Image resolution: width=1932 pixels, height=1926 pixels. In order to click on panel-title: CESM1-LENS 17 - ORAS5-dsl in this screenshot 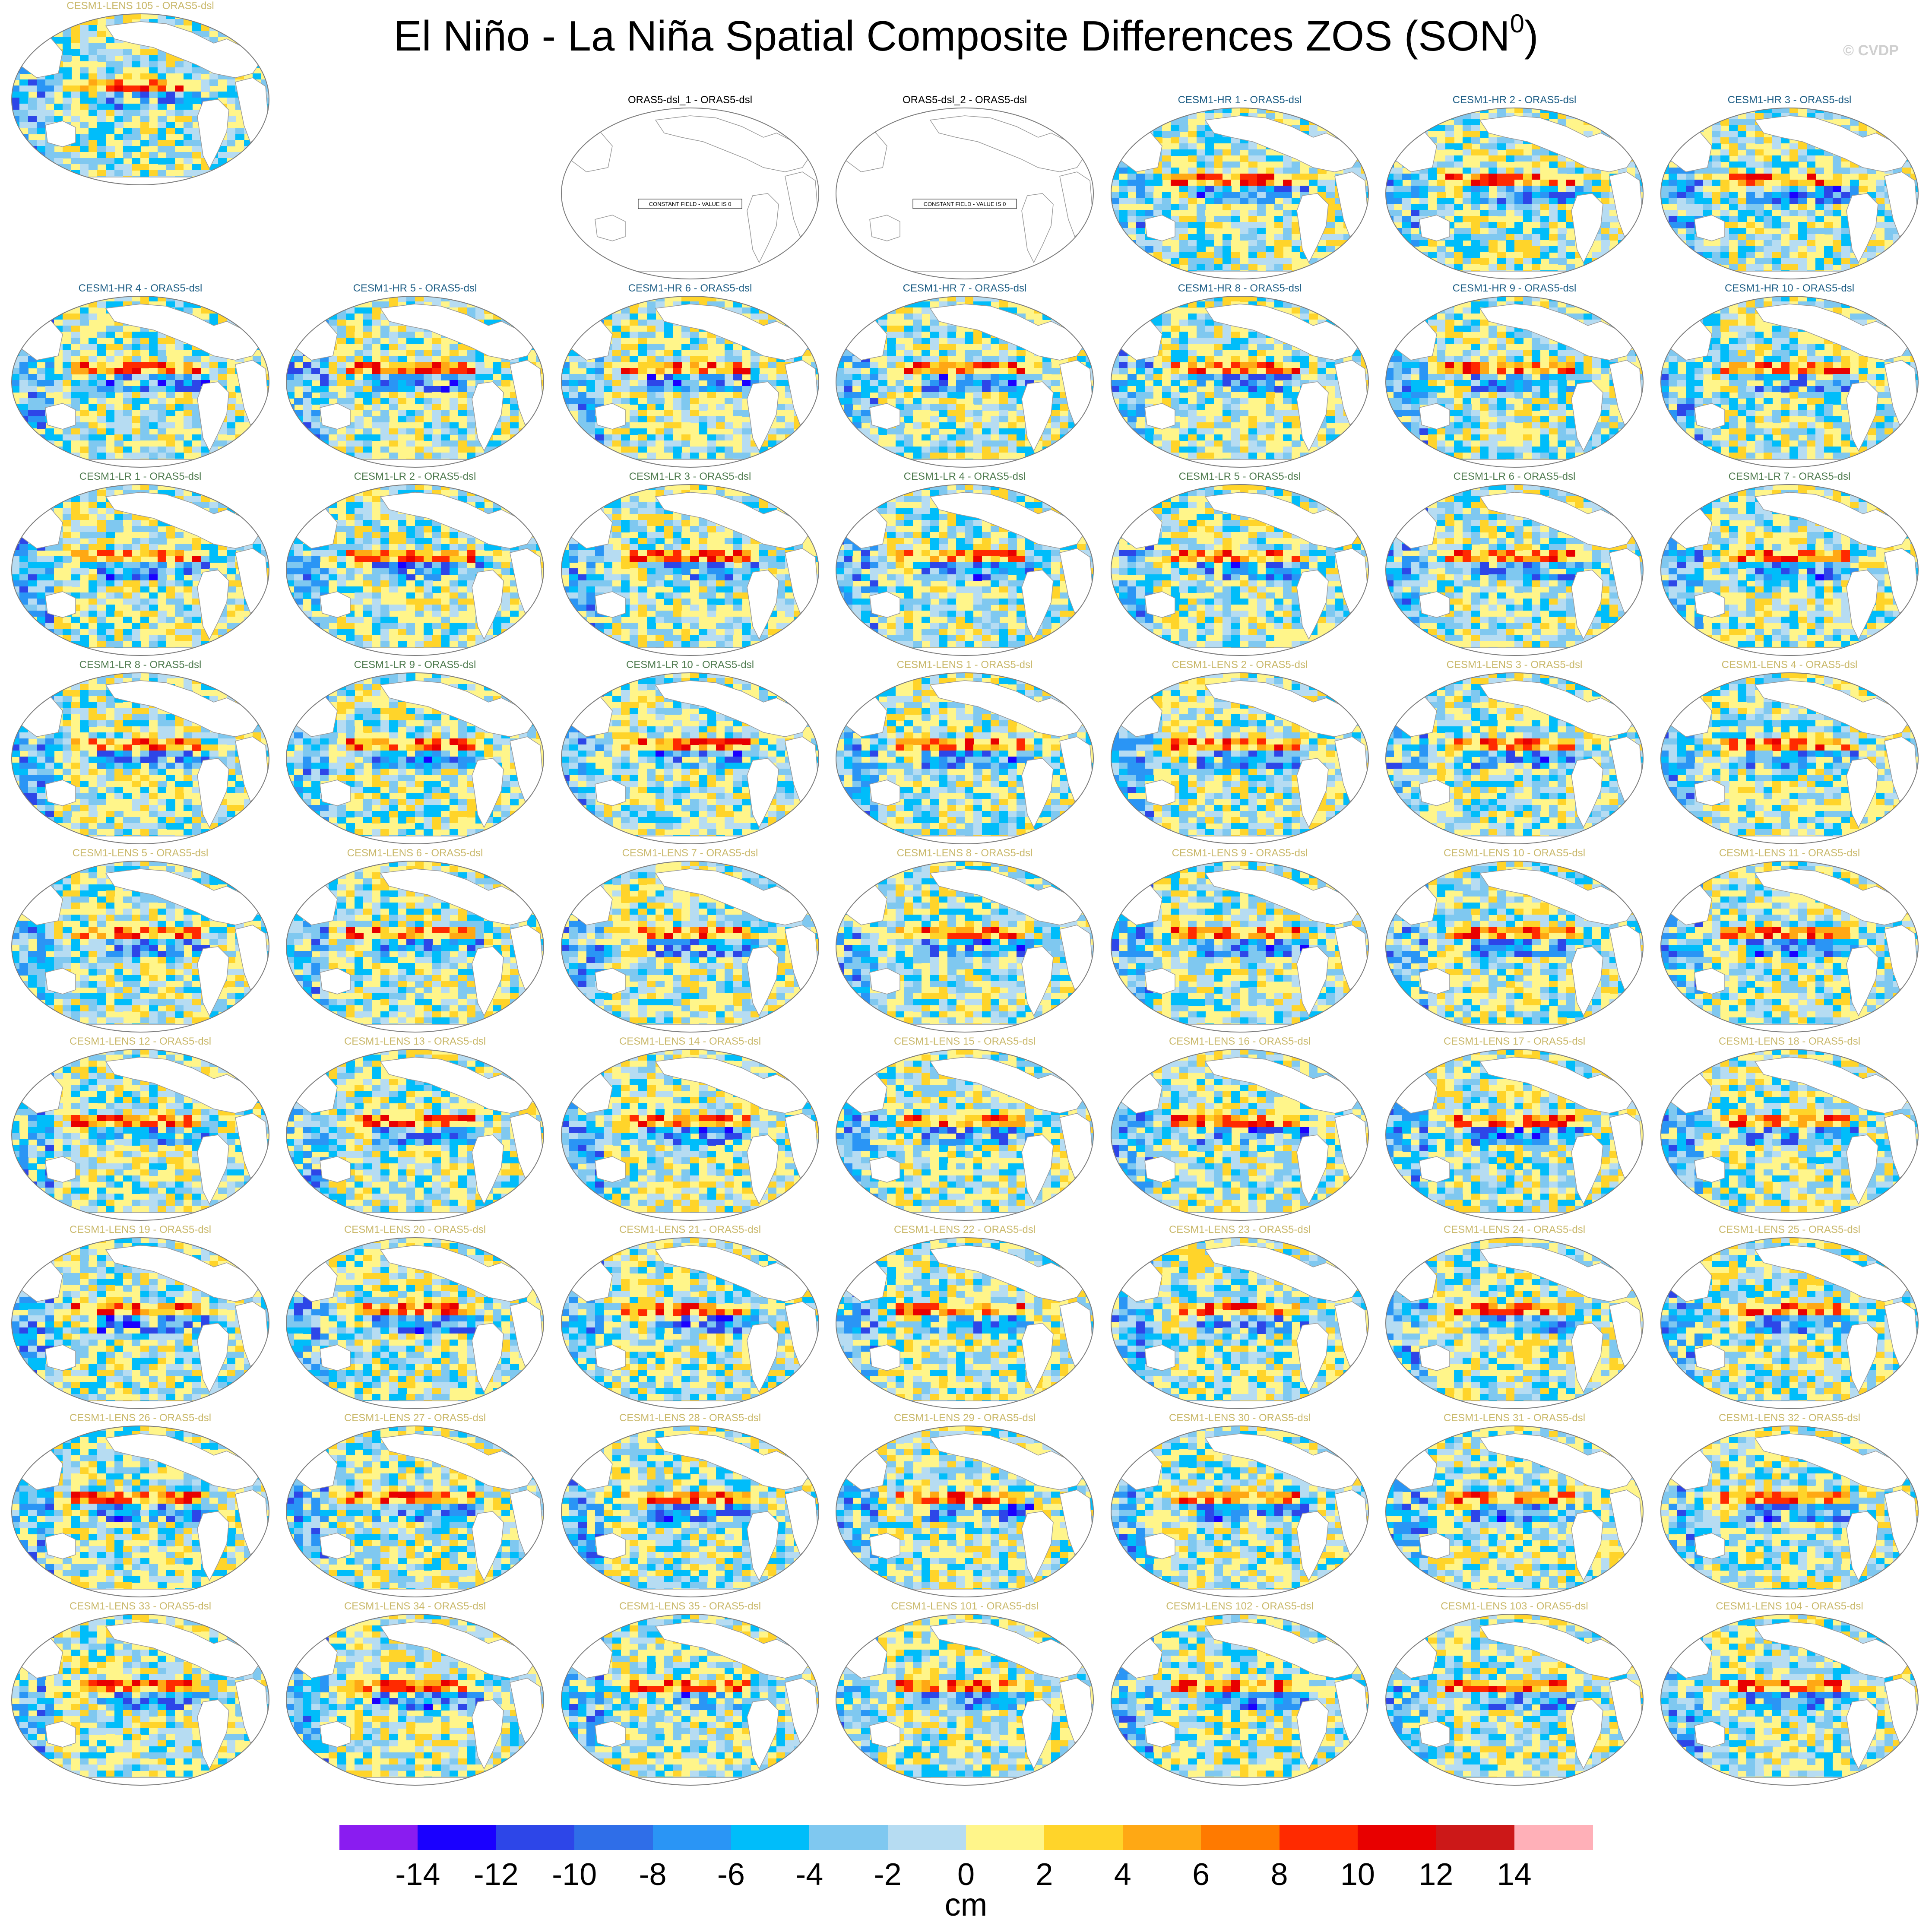, I will do `click(1514, 1042)`.